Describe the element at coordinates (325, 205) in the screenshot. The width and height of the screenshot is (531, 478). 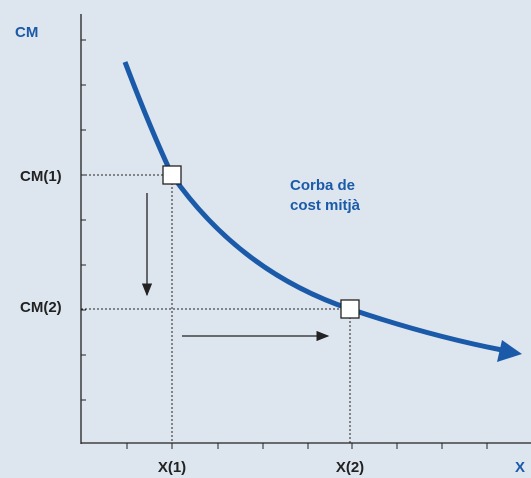
I see `curve-label: cost mitjà` at that location.